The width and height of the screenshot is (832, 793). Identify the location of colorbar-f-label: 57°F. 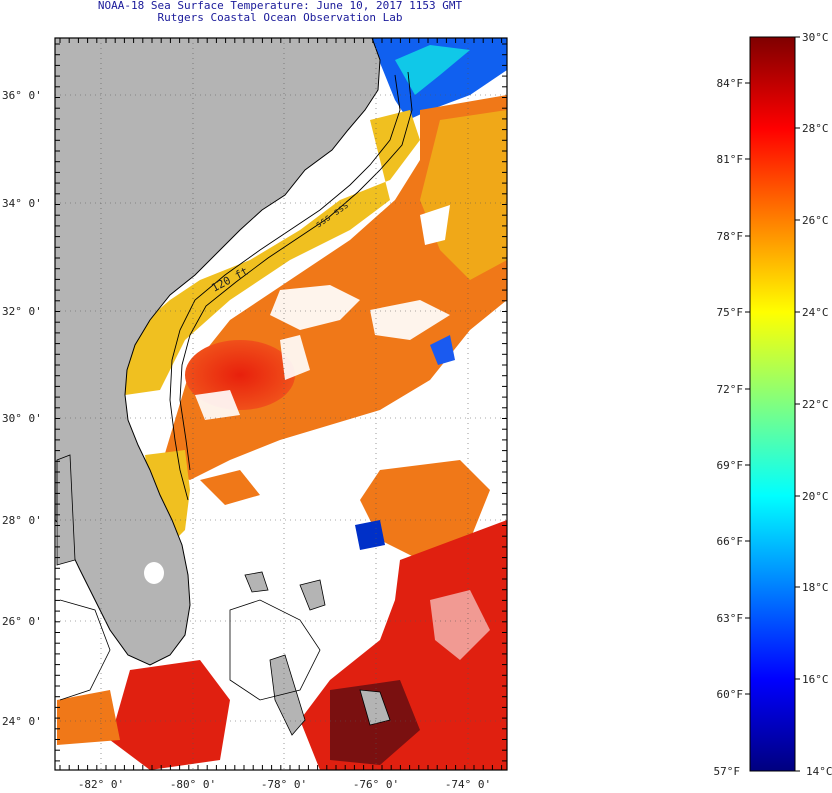
(727, 771).